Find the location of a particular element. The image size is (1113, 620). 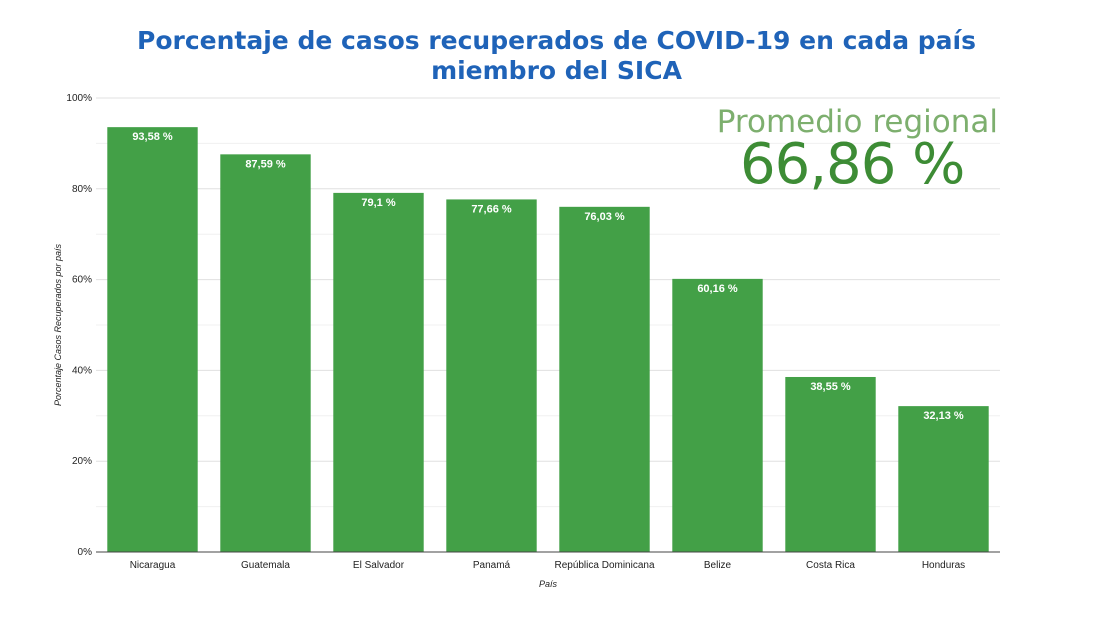

chart-title-line-2: miembro del SICA is located at coordinates (556, 70).